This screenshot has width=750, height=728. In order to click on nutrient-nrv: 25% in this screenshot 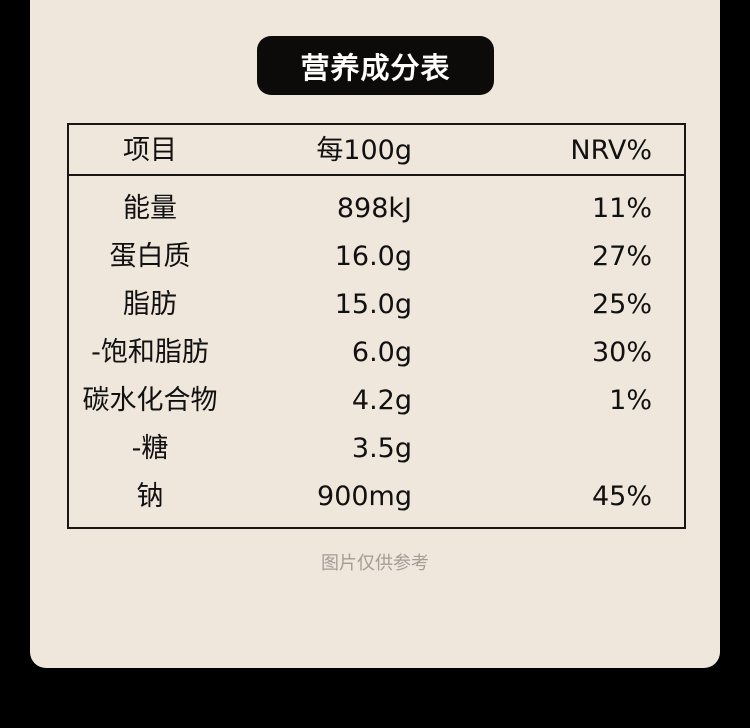, I will do `click(621, 304)`.